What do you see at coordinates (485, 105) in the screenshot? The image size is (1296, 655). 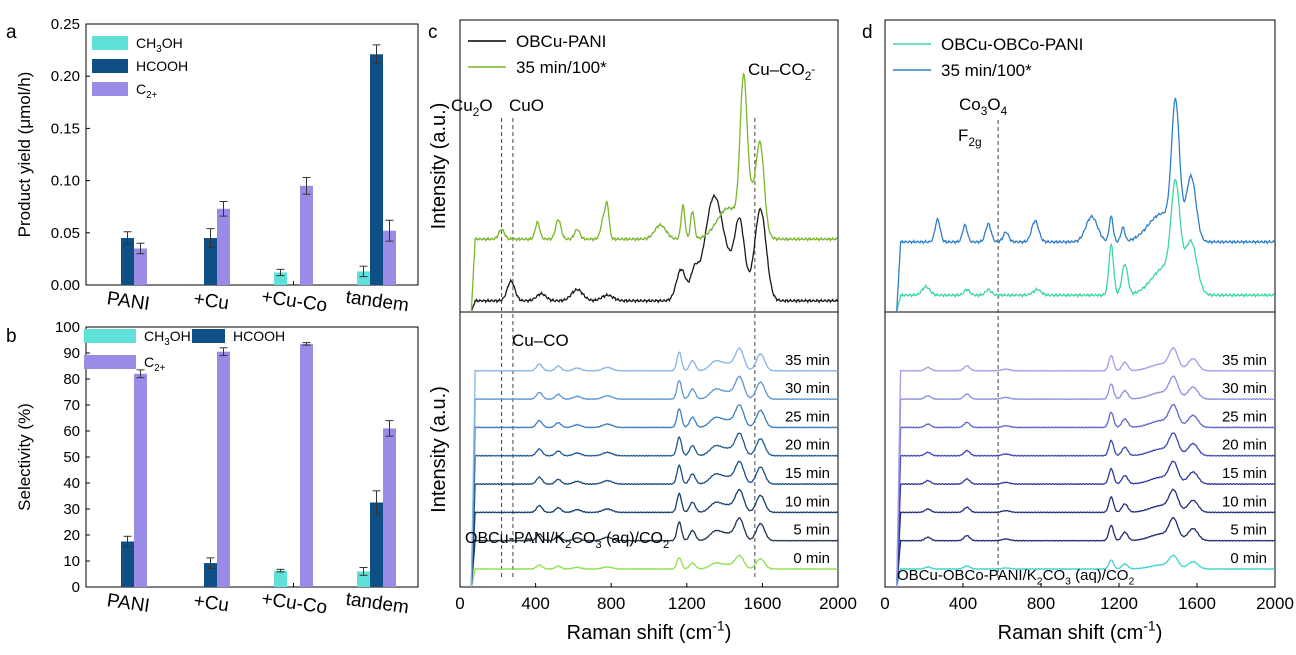 I see `annotation-cu2o-text: O` at bounding box center [485, 105].